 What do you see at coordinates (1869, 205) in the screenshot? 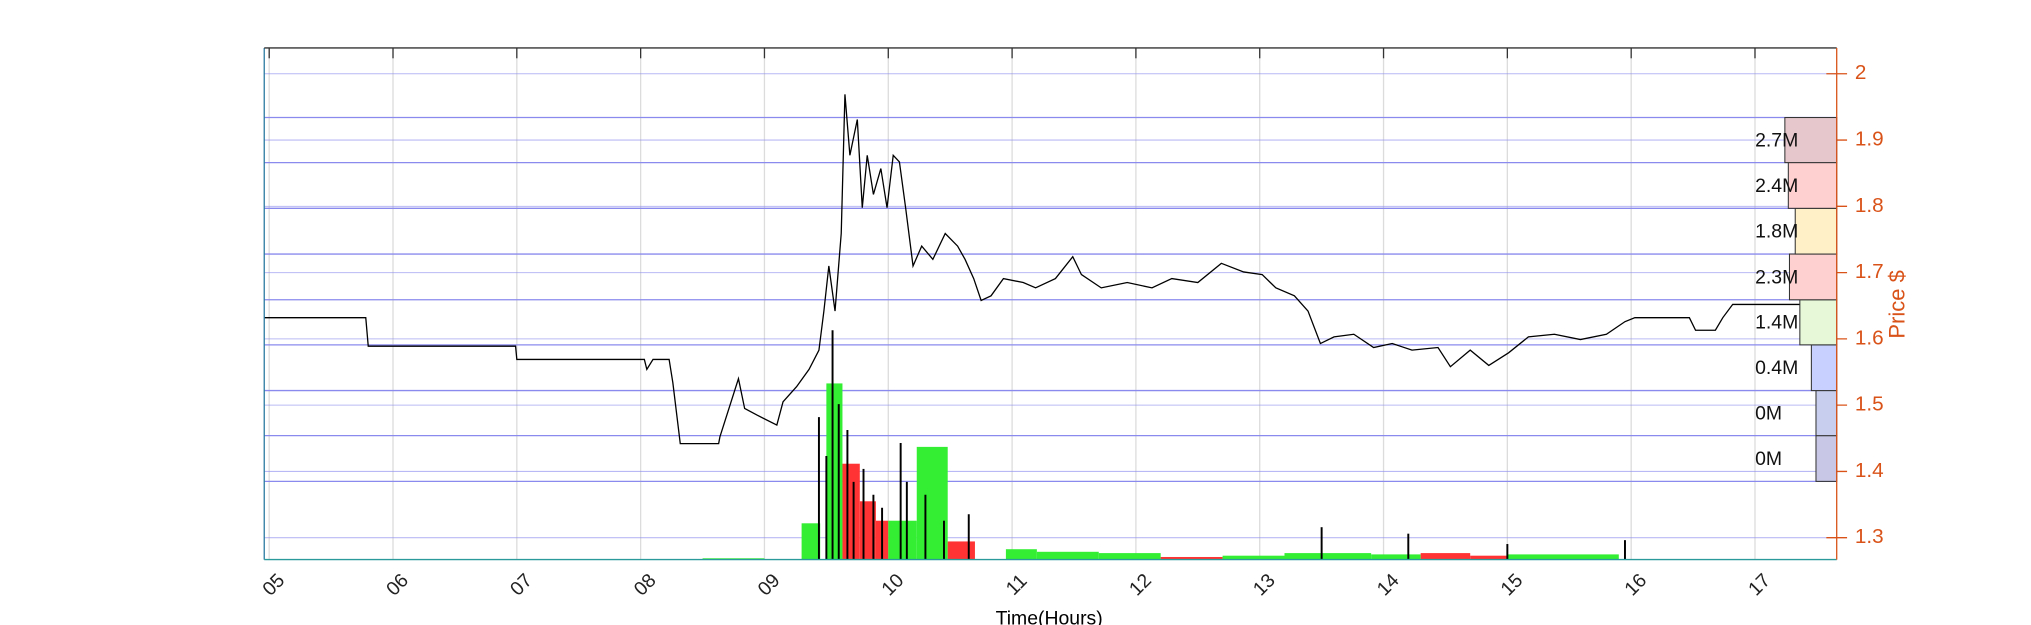
I see `y-tick-label: 1.8` at bounding box center [1869, 205].